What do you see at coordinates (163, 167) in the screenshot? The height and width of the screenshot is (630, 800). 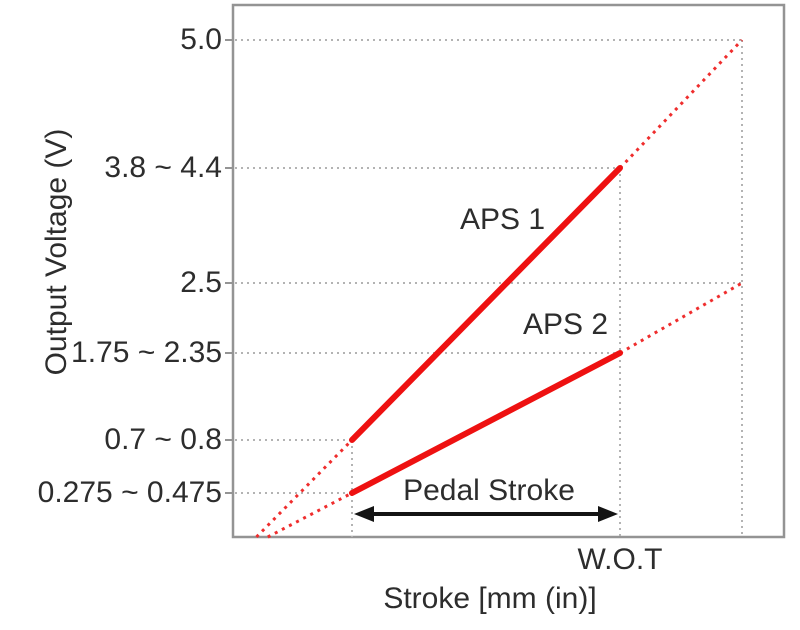 I see `ytick-3.8-4.4: 3.8 ~ 4.4` at bounding box center [163, 167].